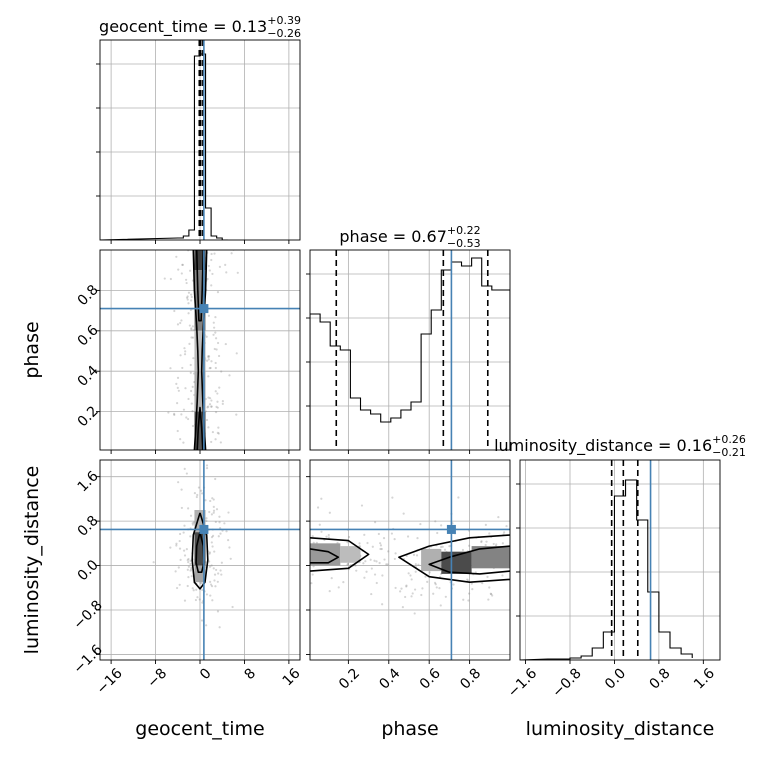 The height and width of the screenshot is (760, 760). I want to click on y-axis-label-luminosity_distance: luminosity_distance, so click(32, 560).